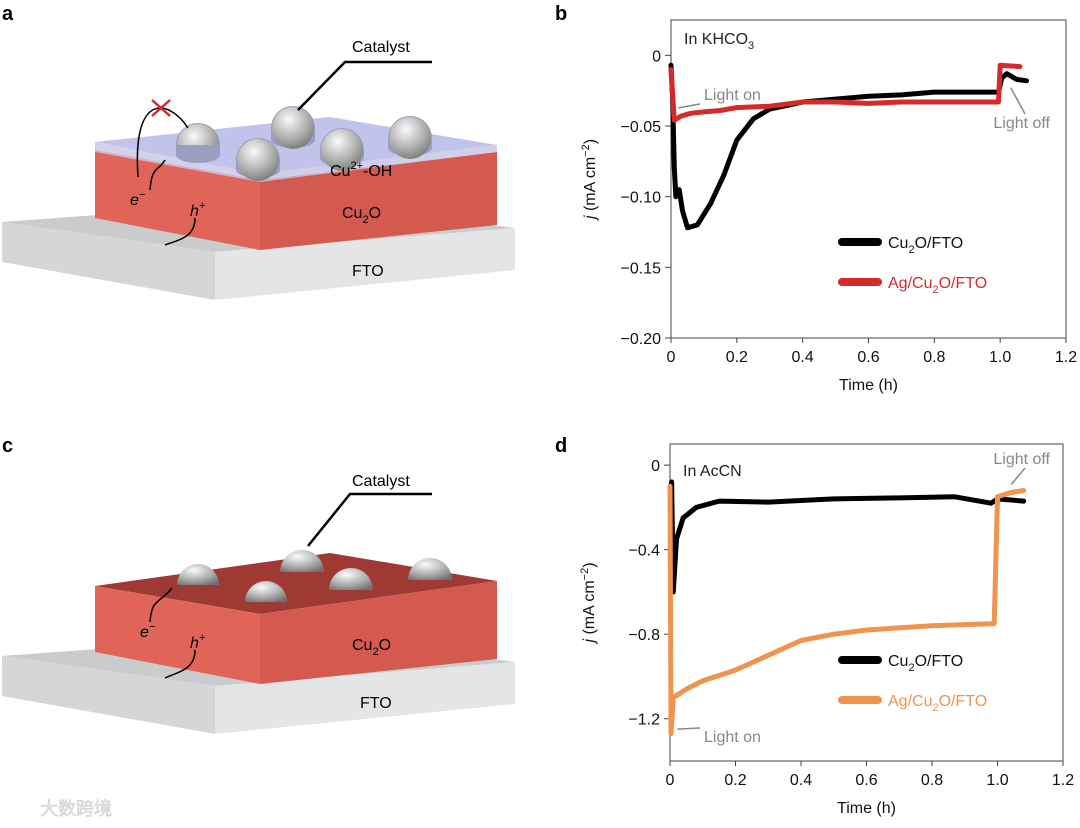  Describe the element at coordinates (847, 537) in the screenshot. I see `series-line-cu2o-fto` at that location.